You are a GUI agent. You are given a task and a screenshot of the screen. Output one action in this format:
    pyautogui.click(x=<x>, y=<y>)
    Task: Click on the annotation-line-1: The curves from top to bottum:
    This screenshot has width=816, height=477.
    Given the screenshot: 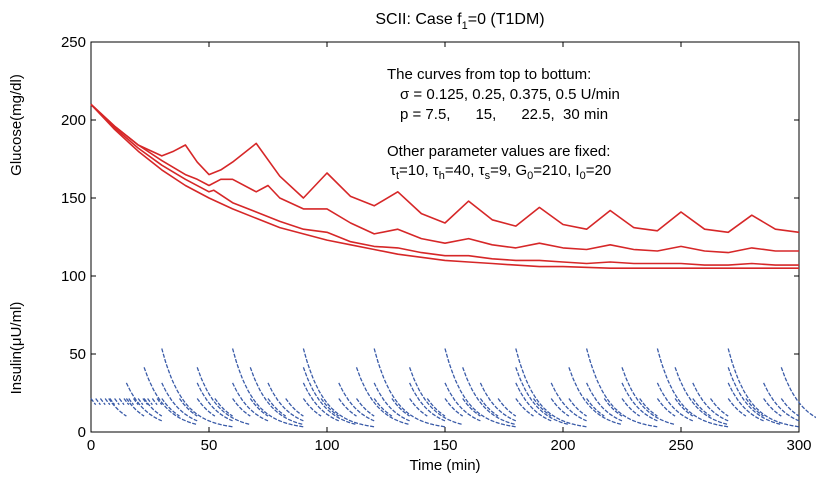 What is the action you would take?
    pyautogui.click(x=489, y=74)
    